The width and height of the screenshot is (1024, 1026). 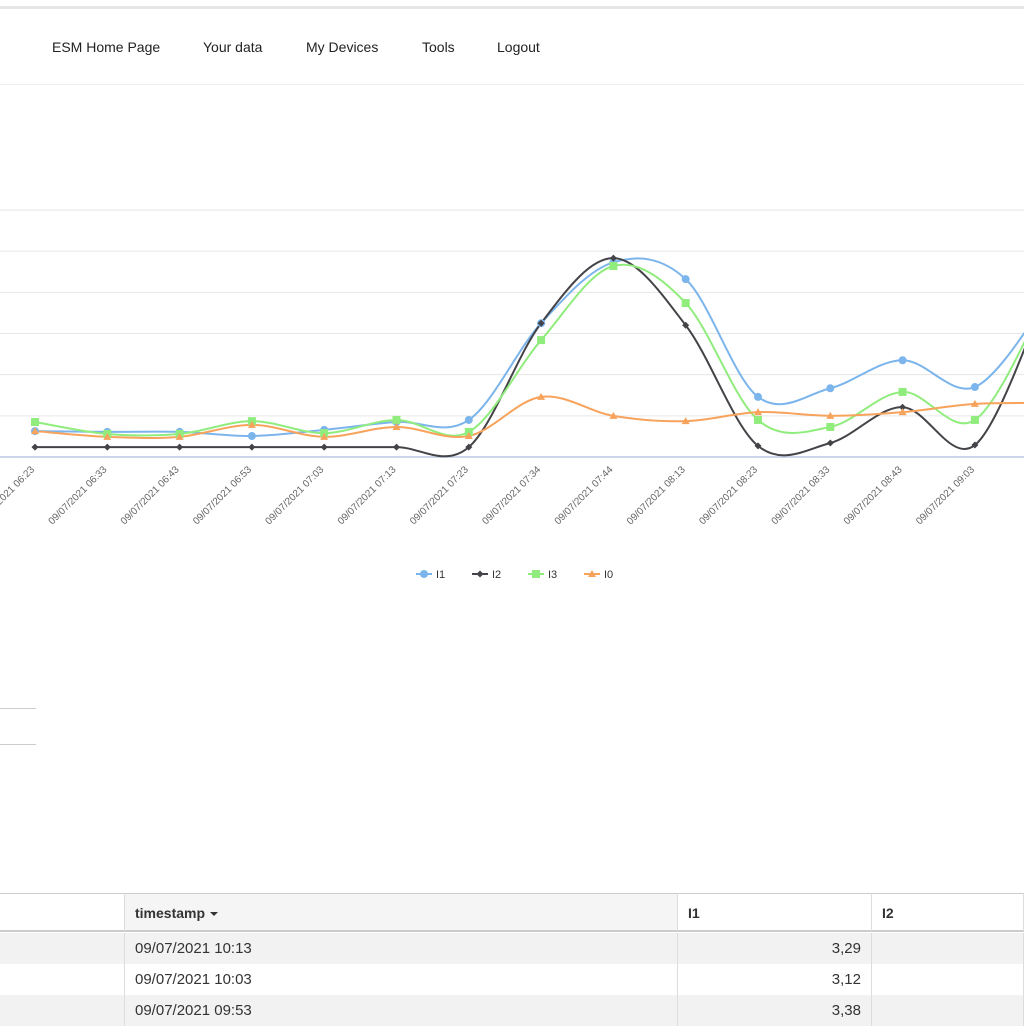 What do you see at coordinates (512, 7) in the screenshot?
I see `top-border` at bounding box center [512, 7].